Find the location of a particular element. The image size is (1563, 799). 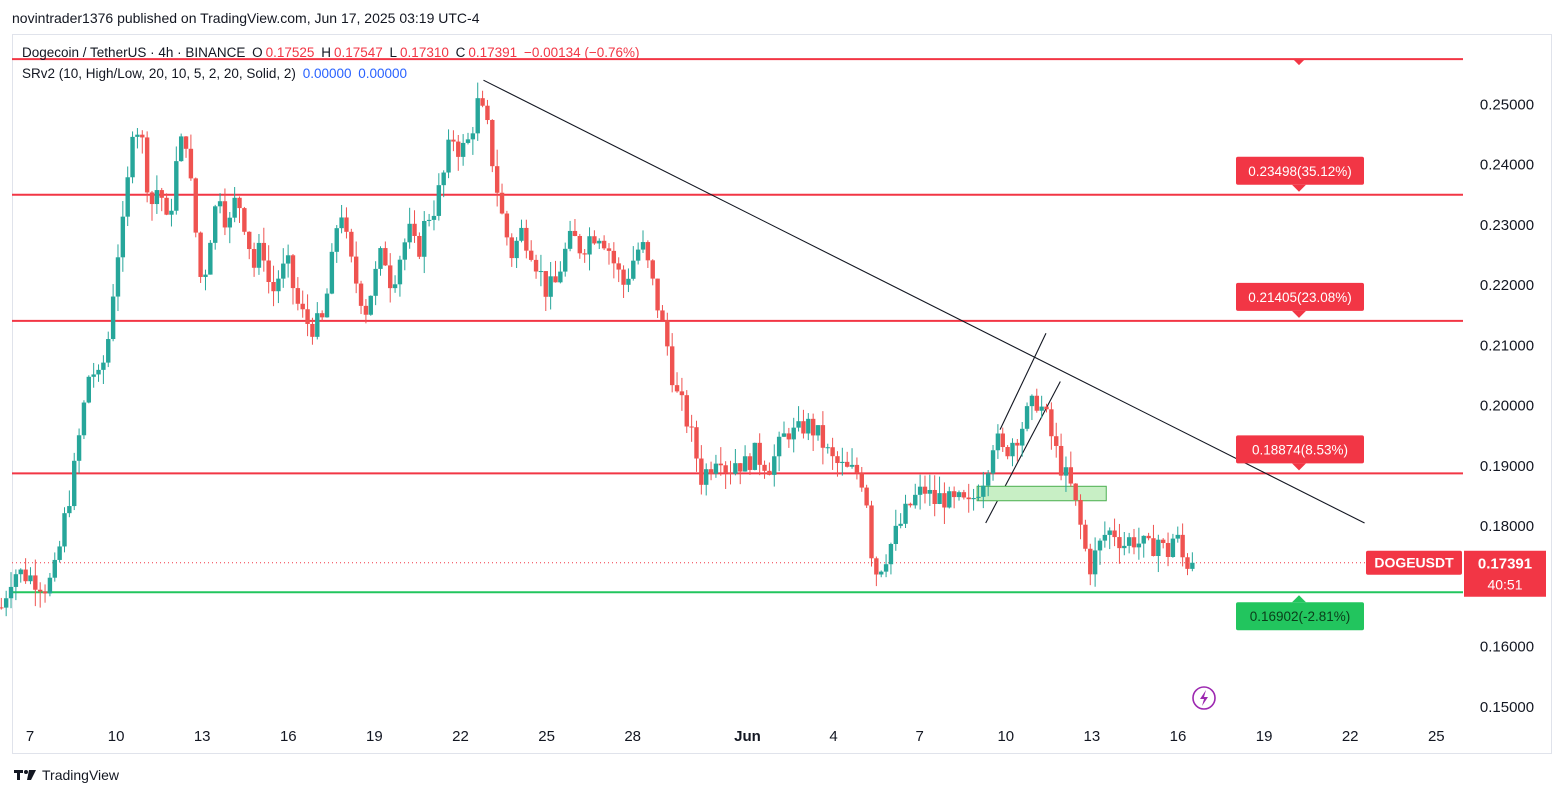

x-tick-label: 10 is located at coordinates (1005, 736).